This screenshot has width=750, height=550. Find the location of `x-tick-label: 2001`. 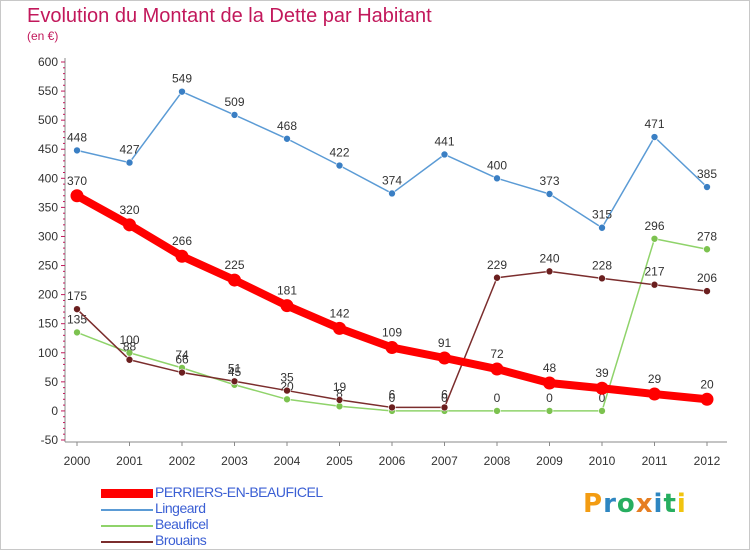

x-tick-label: 2001 is located at coordinates (129, 461).